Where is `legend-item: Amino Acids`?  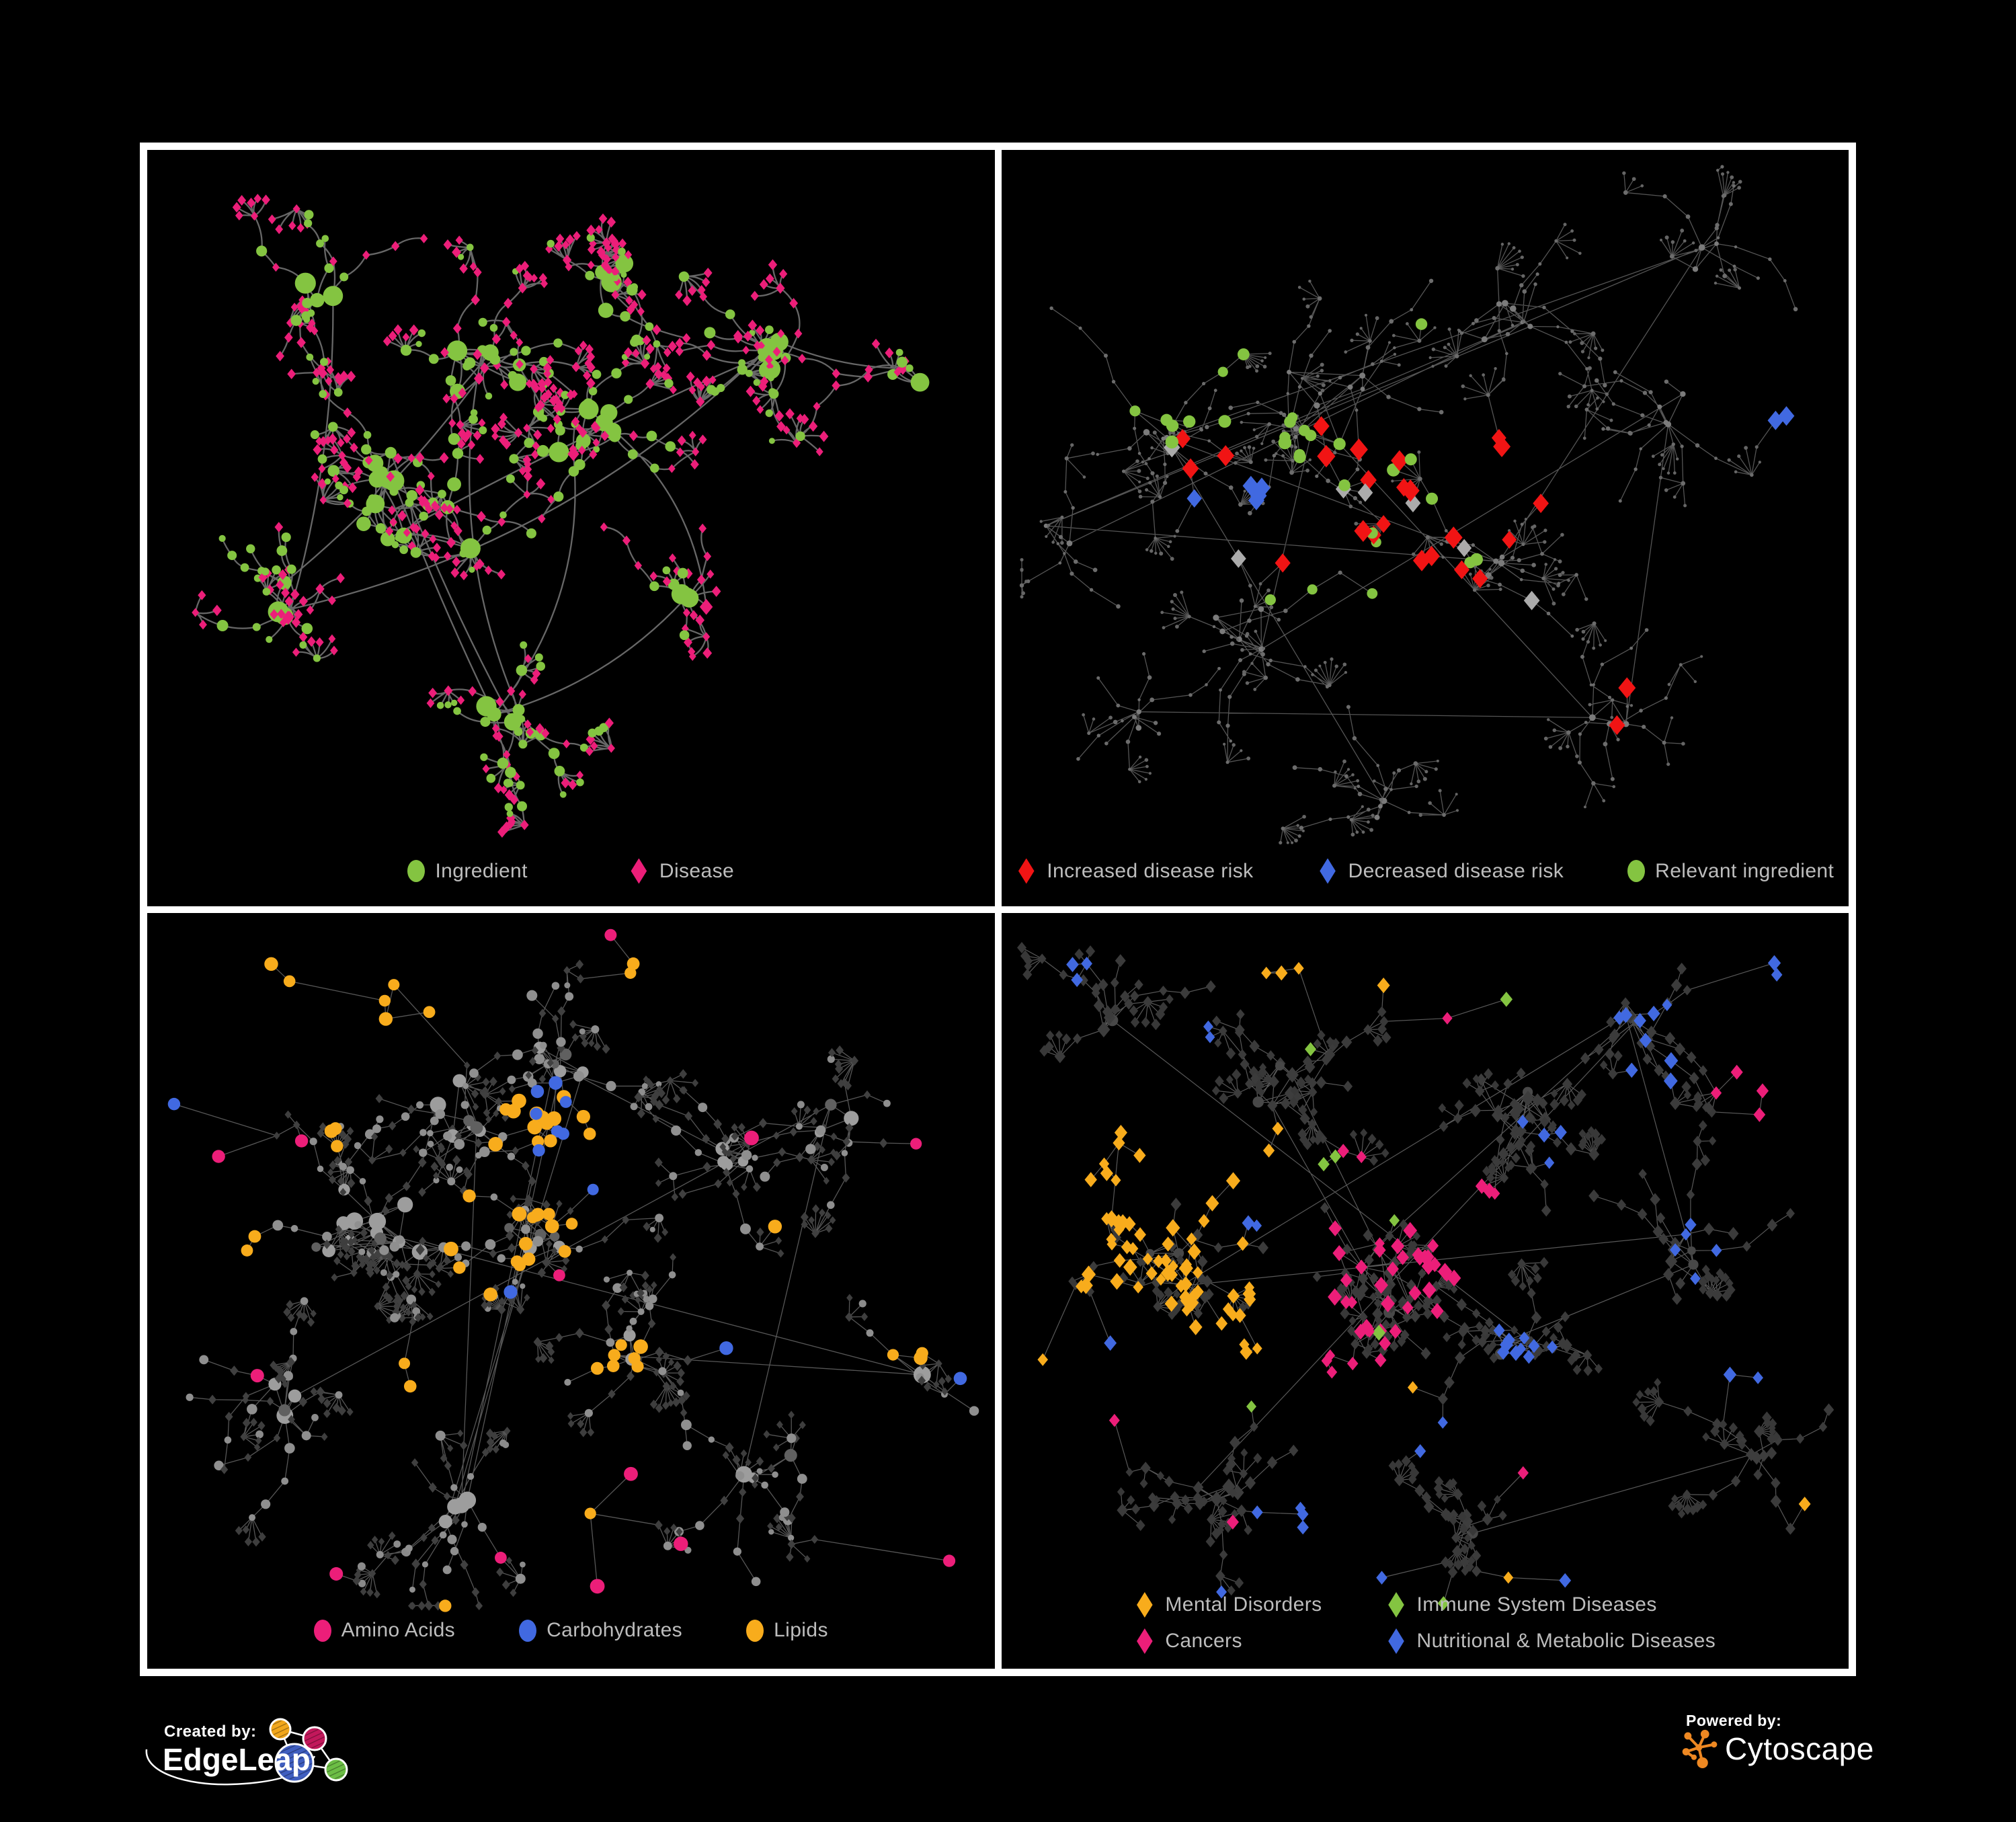 legend-item: Amino Acids is located at coordinates (384, 1630).